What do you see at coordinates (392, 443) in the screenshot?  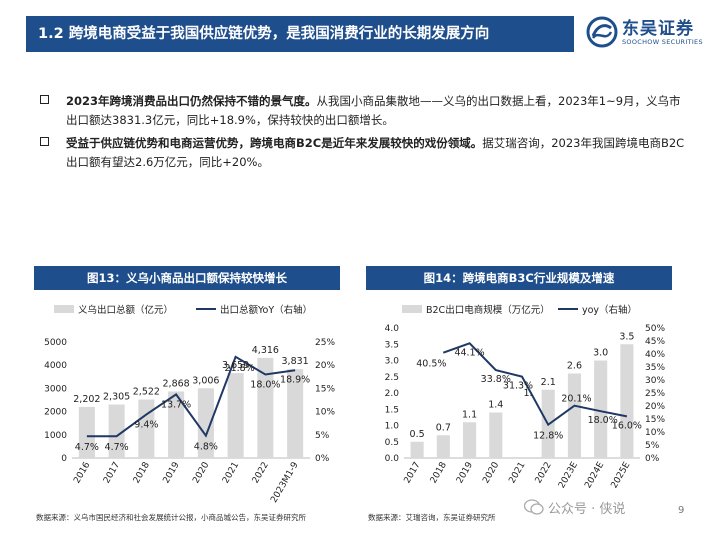 I see `y-left-tick-label: 0.5` at bounding box center [392, 443].